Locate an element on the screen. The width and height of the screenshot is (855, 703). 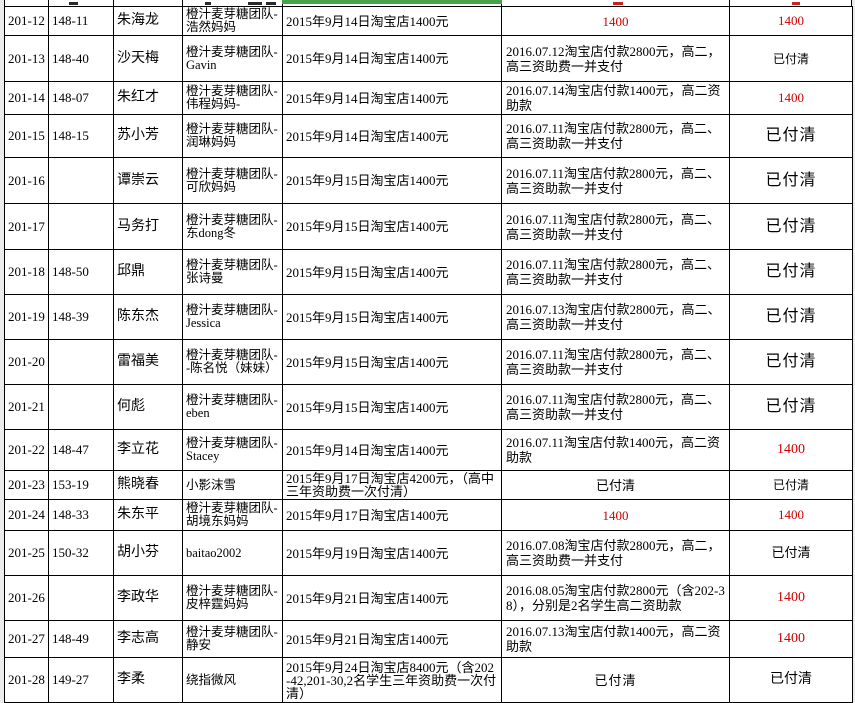
cell-payment: 2015年9月21日淘宝店1400元 is located at coordinates (392, 598).